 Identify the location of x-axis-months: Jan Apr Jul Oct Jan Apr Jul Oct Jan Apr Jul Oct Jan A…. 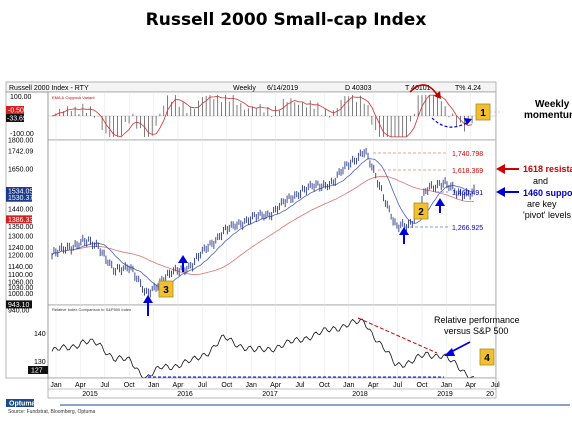
(275, 385).